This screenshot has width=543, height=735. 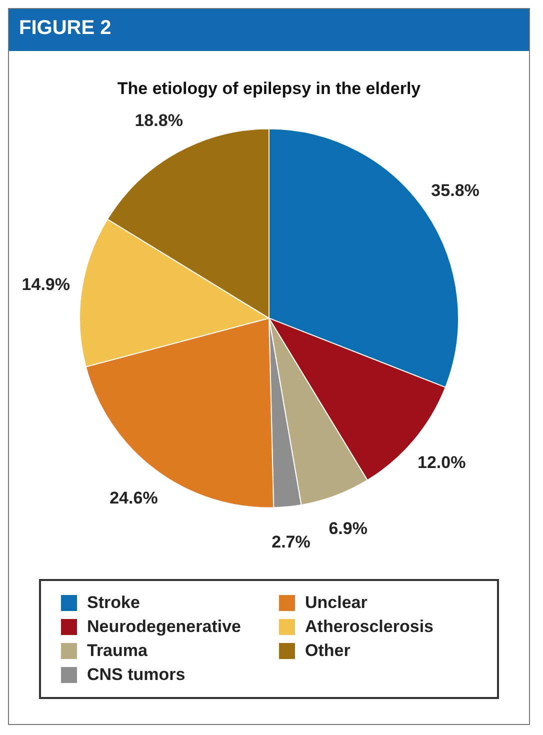 I want to click on data-label: 14.9%, so click(x=46, y=284).